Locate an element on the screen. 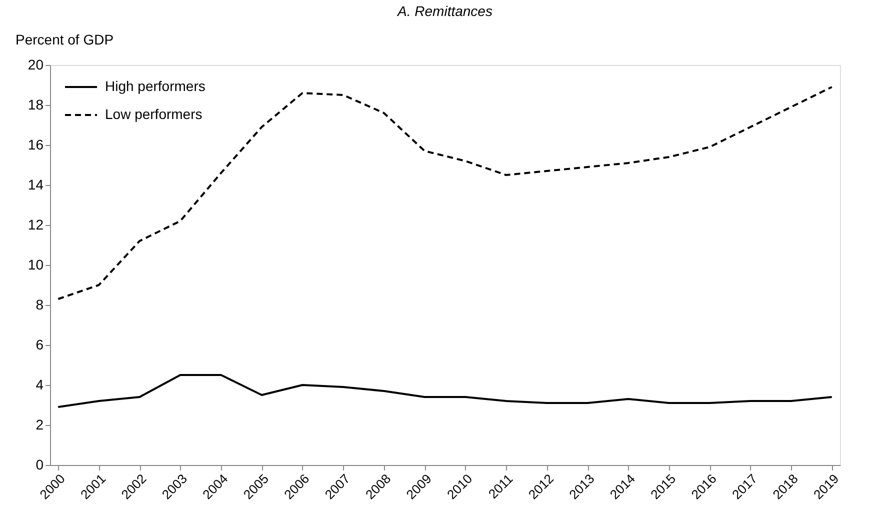 Image resolution: width=870 pixels, height=525 pixels. y-tick-label: 4 is located at coordinates (40, 384).